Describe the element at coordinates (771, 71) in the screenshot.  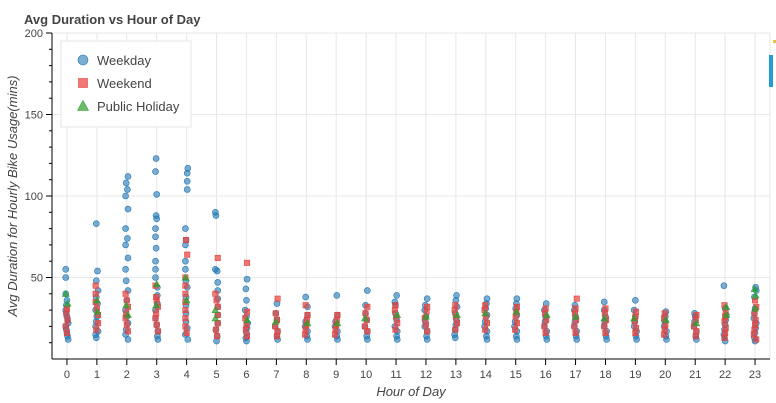
I see `toolbar-indicator` at that location.